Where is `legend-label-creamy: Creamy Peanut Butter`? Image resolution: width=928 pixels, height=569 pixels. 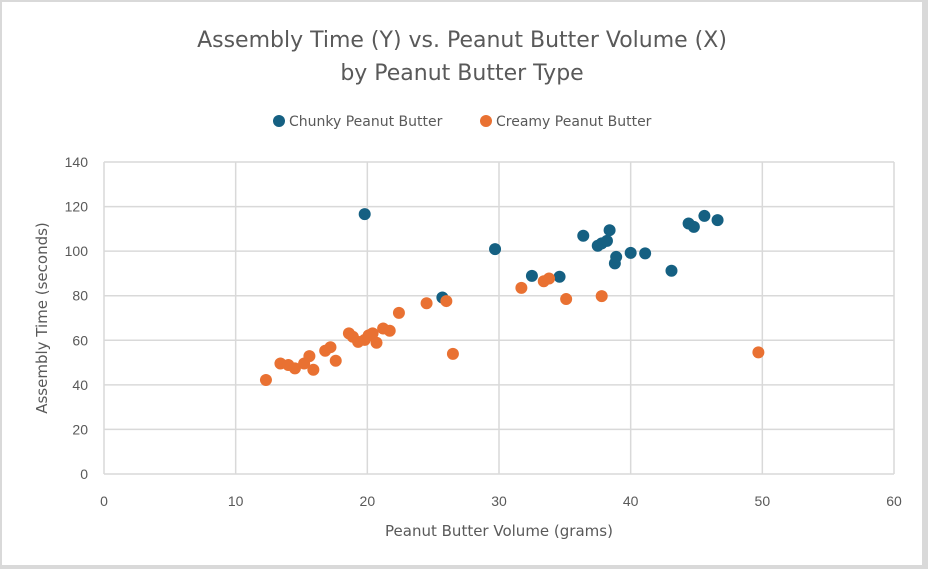 legend-label-creamy: Creamy Peanut Butter is located at coordinates (574, 122).